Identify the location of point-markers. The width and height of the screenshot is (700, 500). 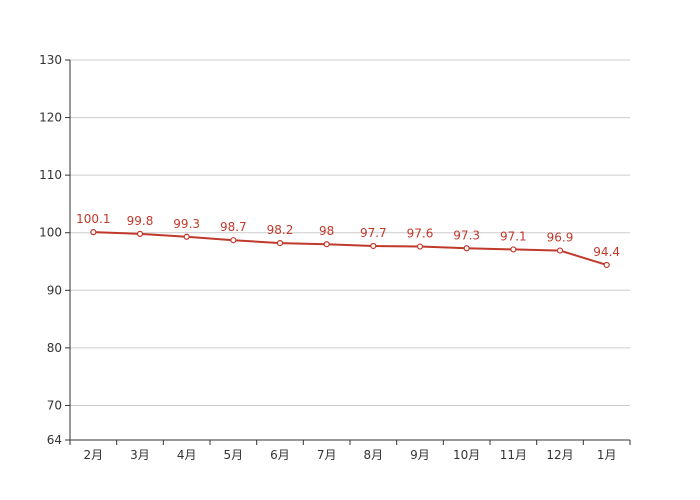
(350, 249).